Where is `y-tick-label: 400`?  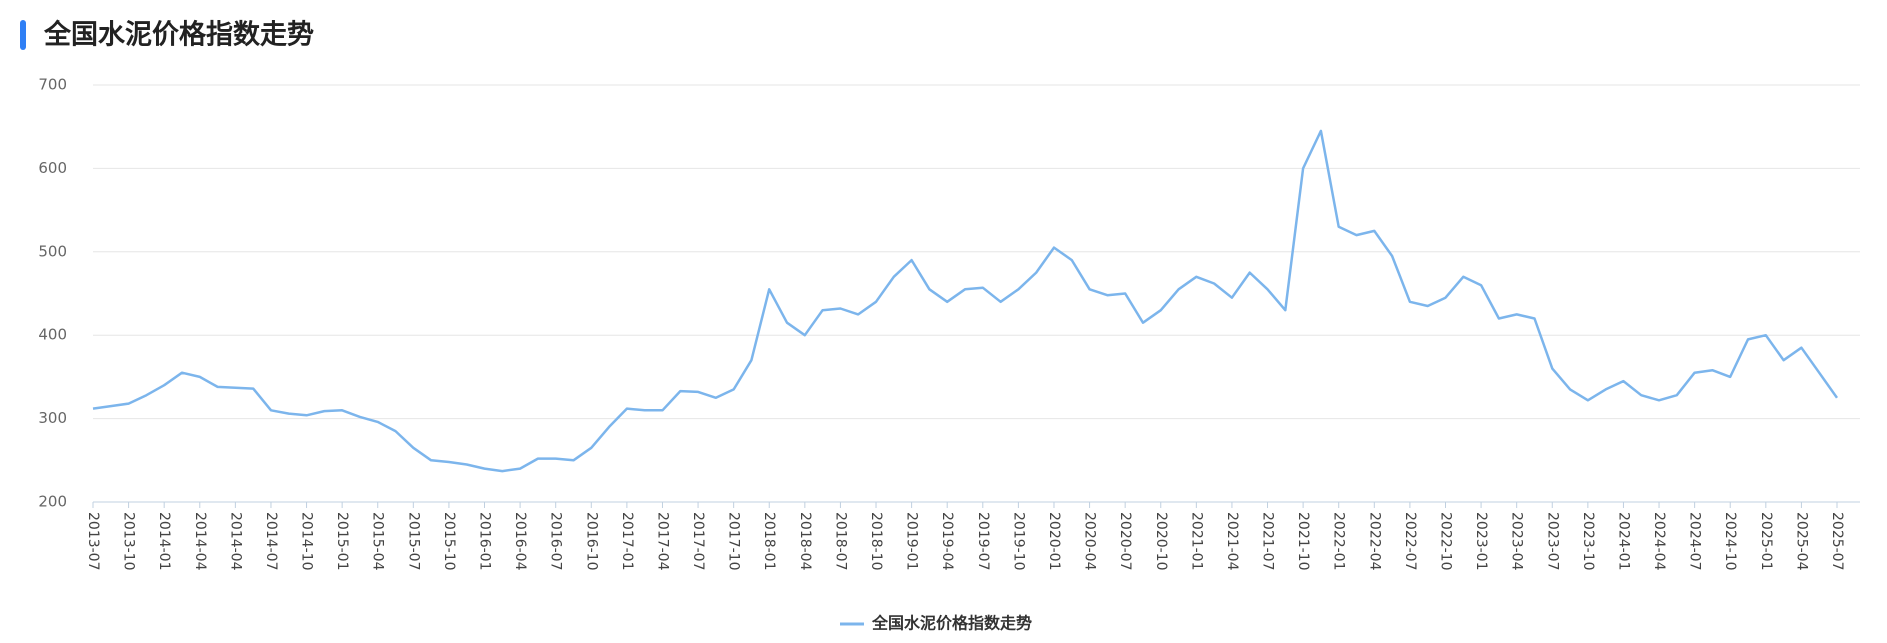
y-tick-label: 400 is located at coordinates (52, 335).